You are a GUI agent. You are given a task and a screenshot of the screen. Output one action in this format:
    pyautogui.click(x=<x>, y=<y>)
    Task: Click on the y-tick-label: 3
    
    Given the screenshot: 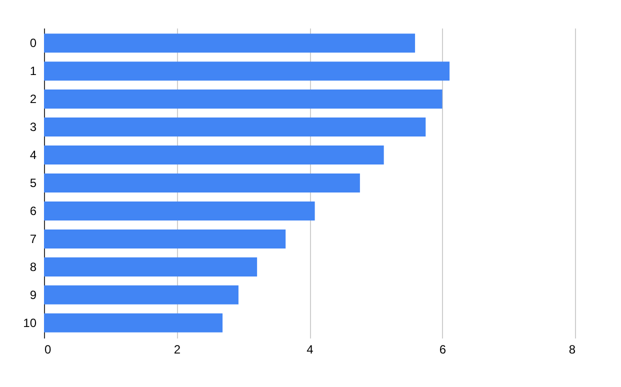 What is the action you would take?
    pyautogui.click(x=33, y=127)
    